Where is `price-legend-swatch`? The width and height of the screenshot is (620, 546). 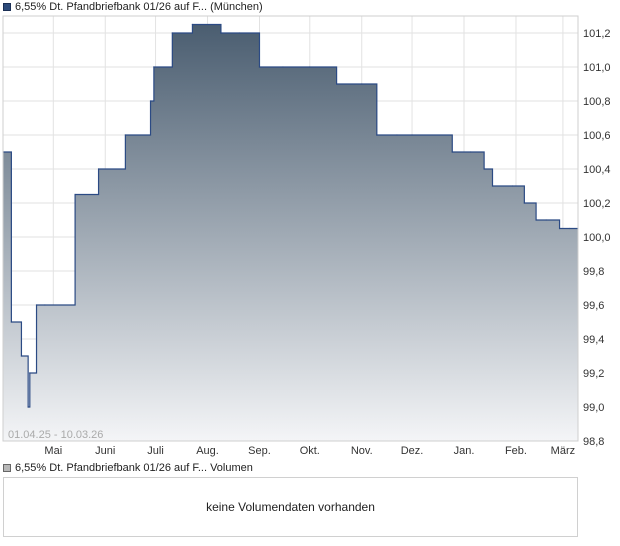
price-legend-swatch is located at coordinates (7, 7).